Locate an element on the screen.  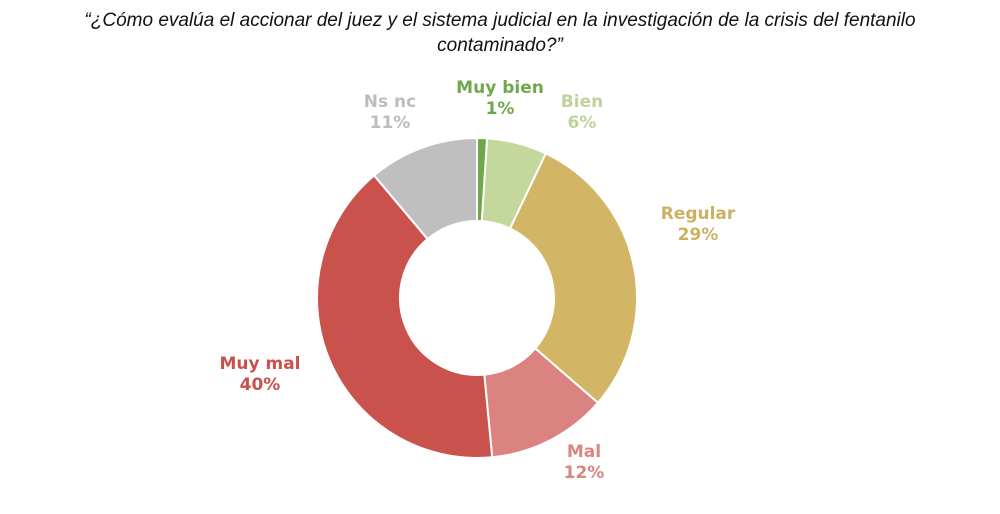
slice-value-text: 6% is located at coordinates (582, 123).